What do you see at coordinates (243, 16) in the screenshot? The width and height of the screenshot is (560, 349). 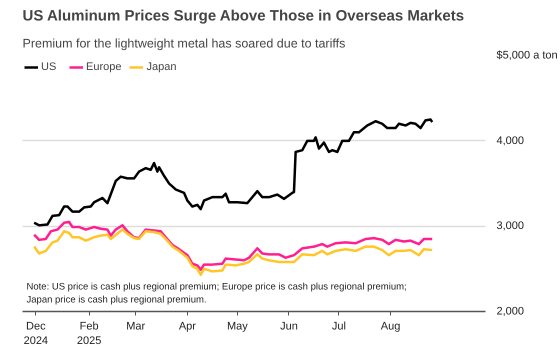 I see `chart-title: US Aluminum Prices Surge Above Those in Overseas Markets` at bounding box center [243, 16].